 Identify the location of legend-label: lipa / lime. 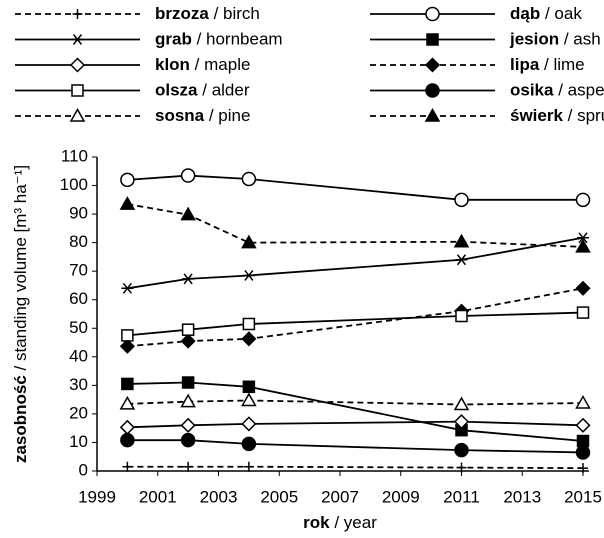
(547, 64).